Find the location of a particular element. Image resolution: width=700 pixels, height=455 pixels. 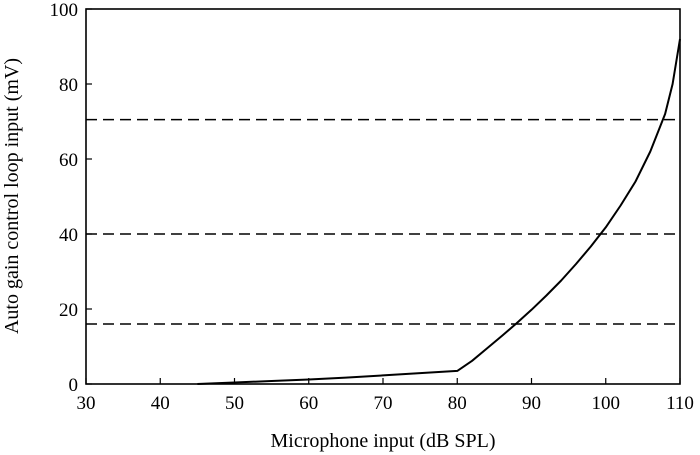

x-axis-ticks: 30 40 50 60 70 80 90 100 110 is located at coordinates (385, 396).